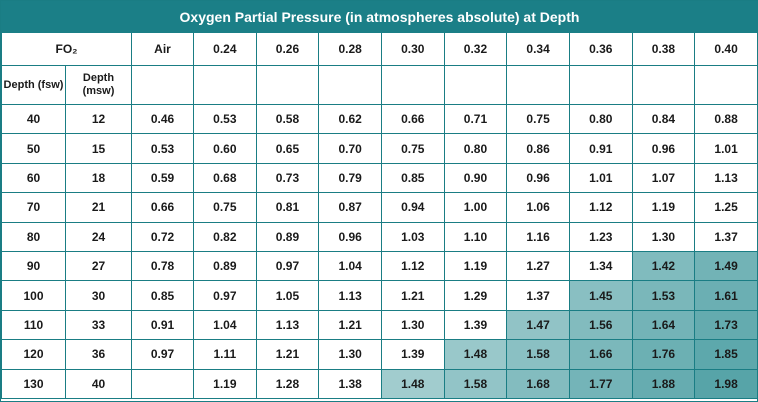 Image resolution: width=758 pixels, height=402 pixels. Describe the element at coordinates (225, 354) in the screenshot. I see `pressure-cell: 1.11` at that location.